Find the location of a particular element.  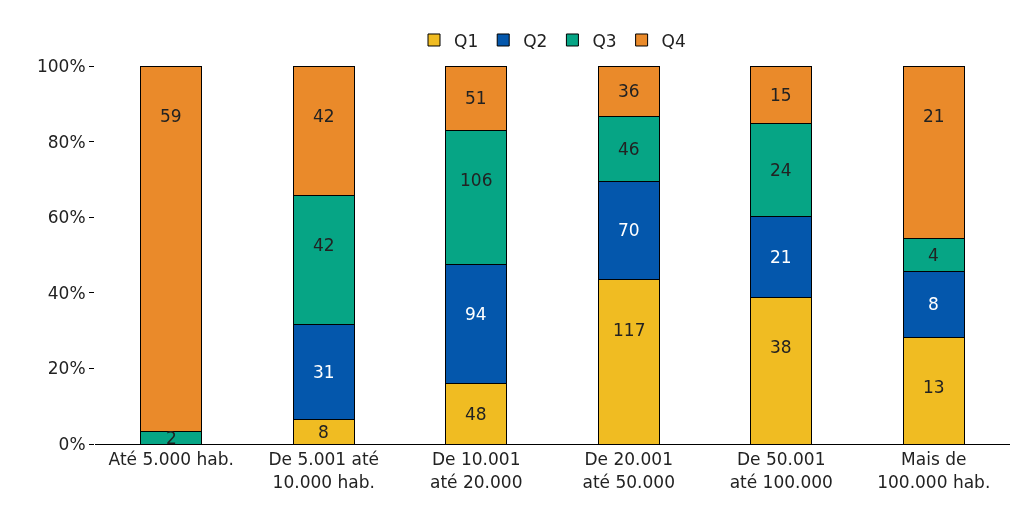

x-tick-label: Mais de 100.000 hab. is located at coordinates (934, 470).